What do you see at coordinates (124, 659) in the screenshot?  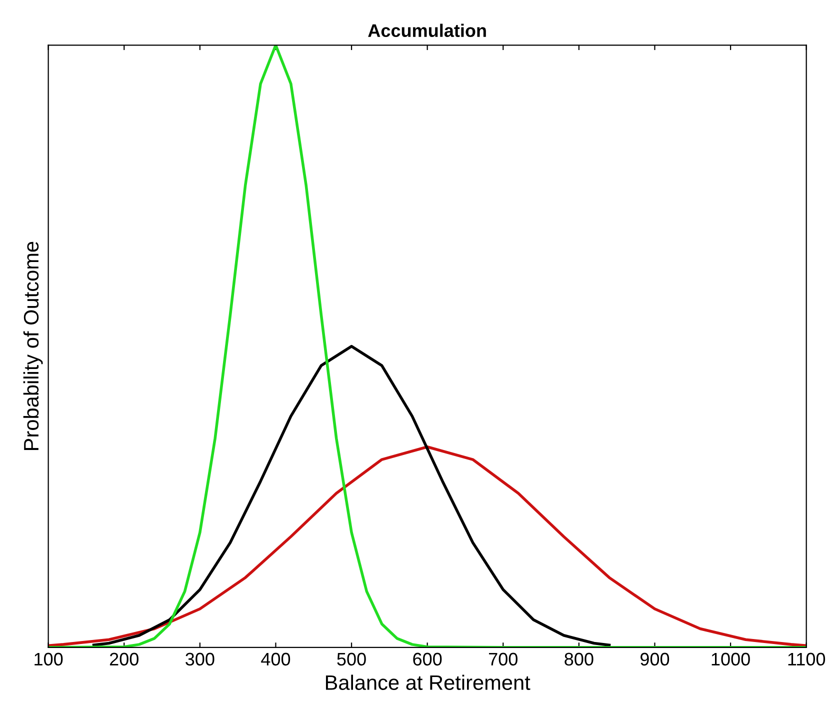 I see `x-tick-label: 200` at bounding box center [124, 659].